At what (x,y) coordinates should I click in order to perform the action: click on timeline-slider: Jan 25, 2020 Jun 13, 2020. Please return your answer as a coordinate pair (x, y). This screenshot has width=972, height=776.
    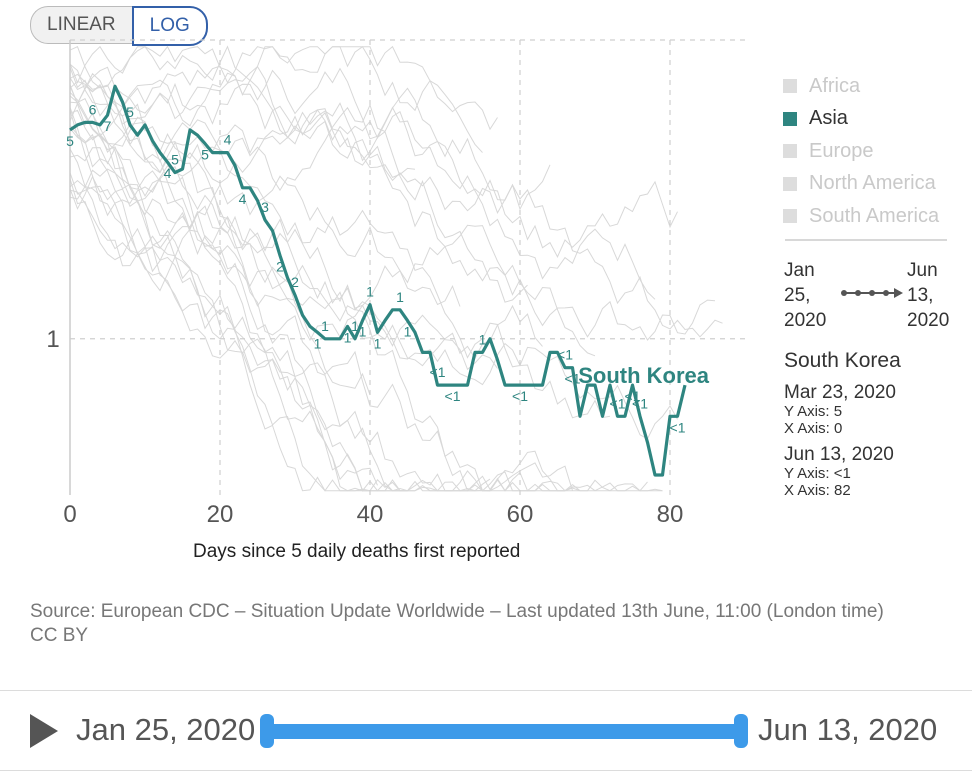
    Looking at the image, I should click on (486, 732).